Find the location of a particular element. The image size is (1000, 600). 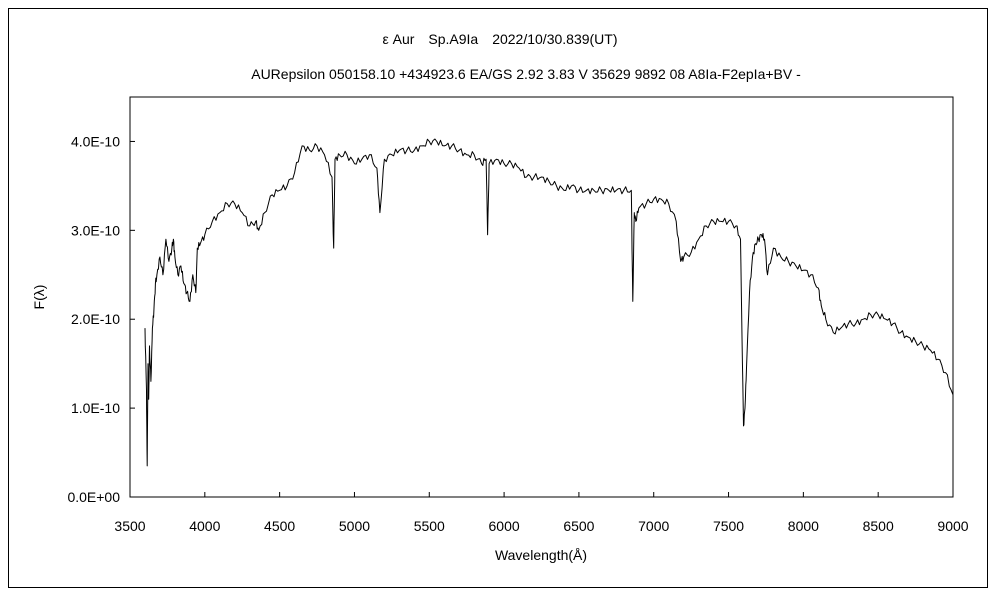

x-tick-label: 6500 is located at coordinates (578, 526).